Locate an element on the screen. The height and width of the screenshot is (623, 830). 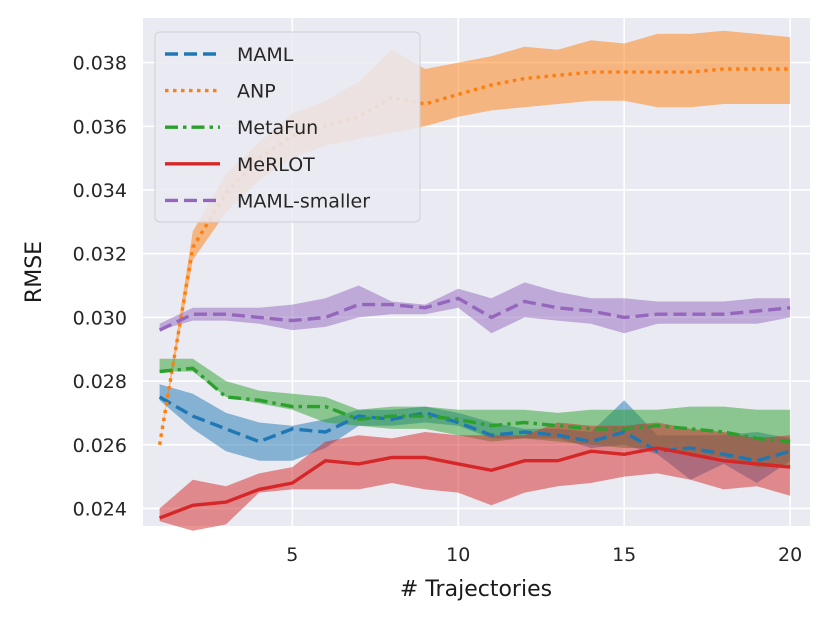
legend-box is located at coordinates (287, 127).